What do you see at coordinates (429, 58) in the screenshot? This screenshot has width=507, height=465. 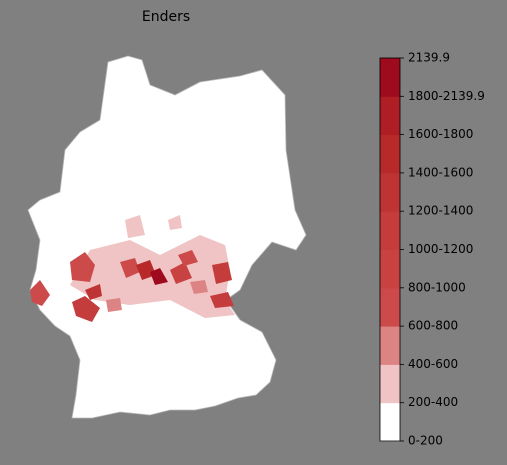 I see `colorbar-label: 2139.9` at bounding box center [429, 58].